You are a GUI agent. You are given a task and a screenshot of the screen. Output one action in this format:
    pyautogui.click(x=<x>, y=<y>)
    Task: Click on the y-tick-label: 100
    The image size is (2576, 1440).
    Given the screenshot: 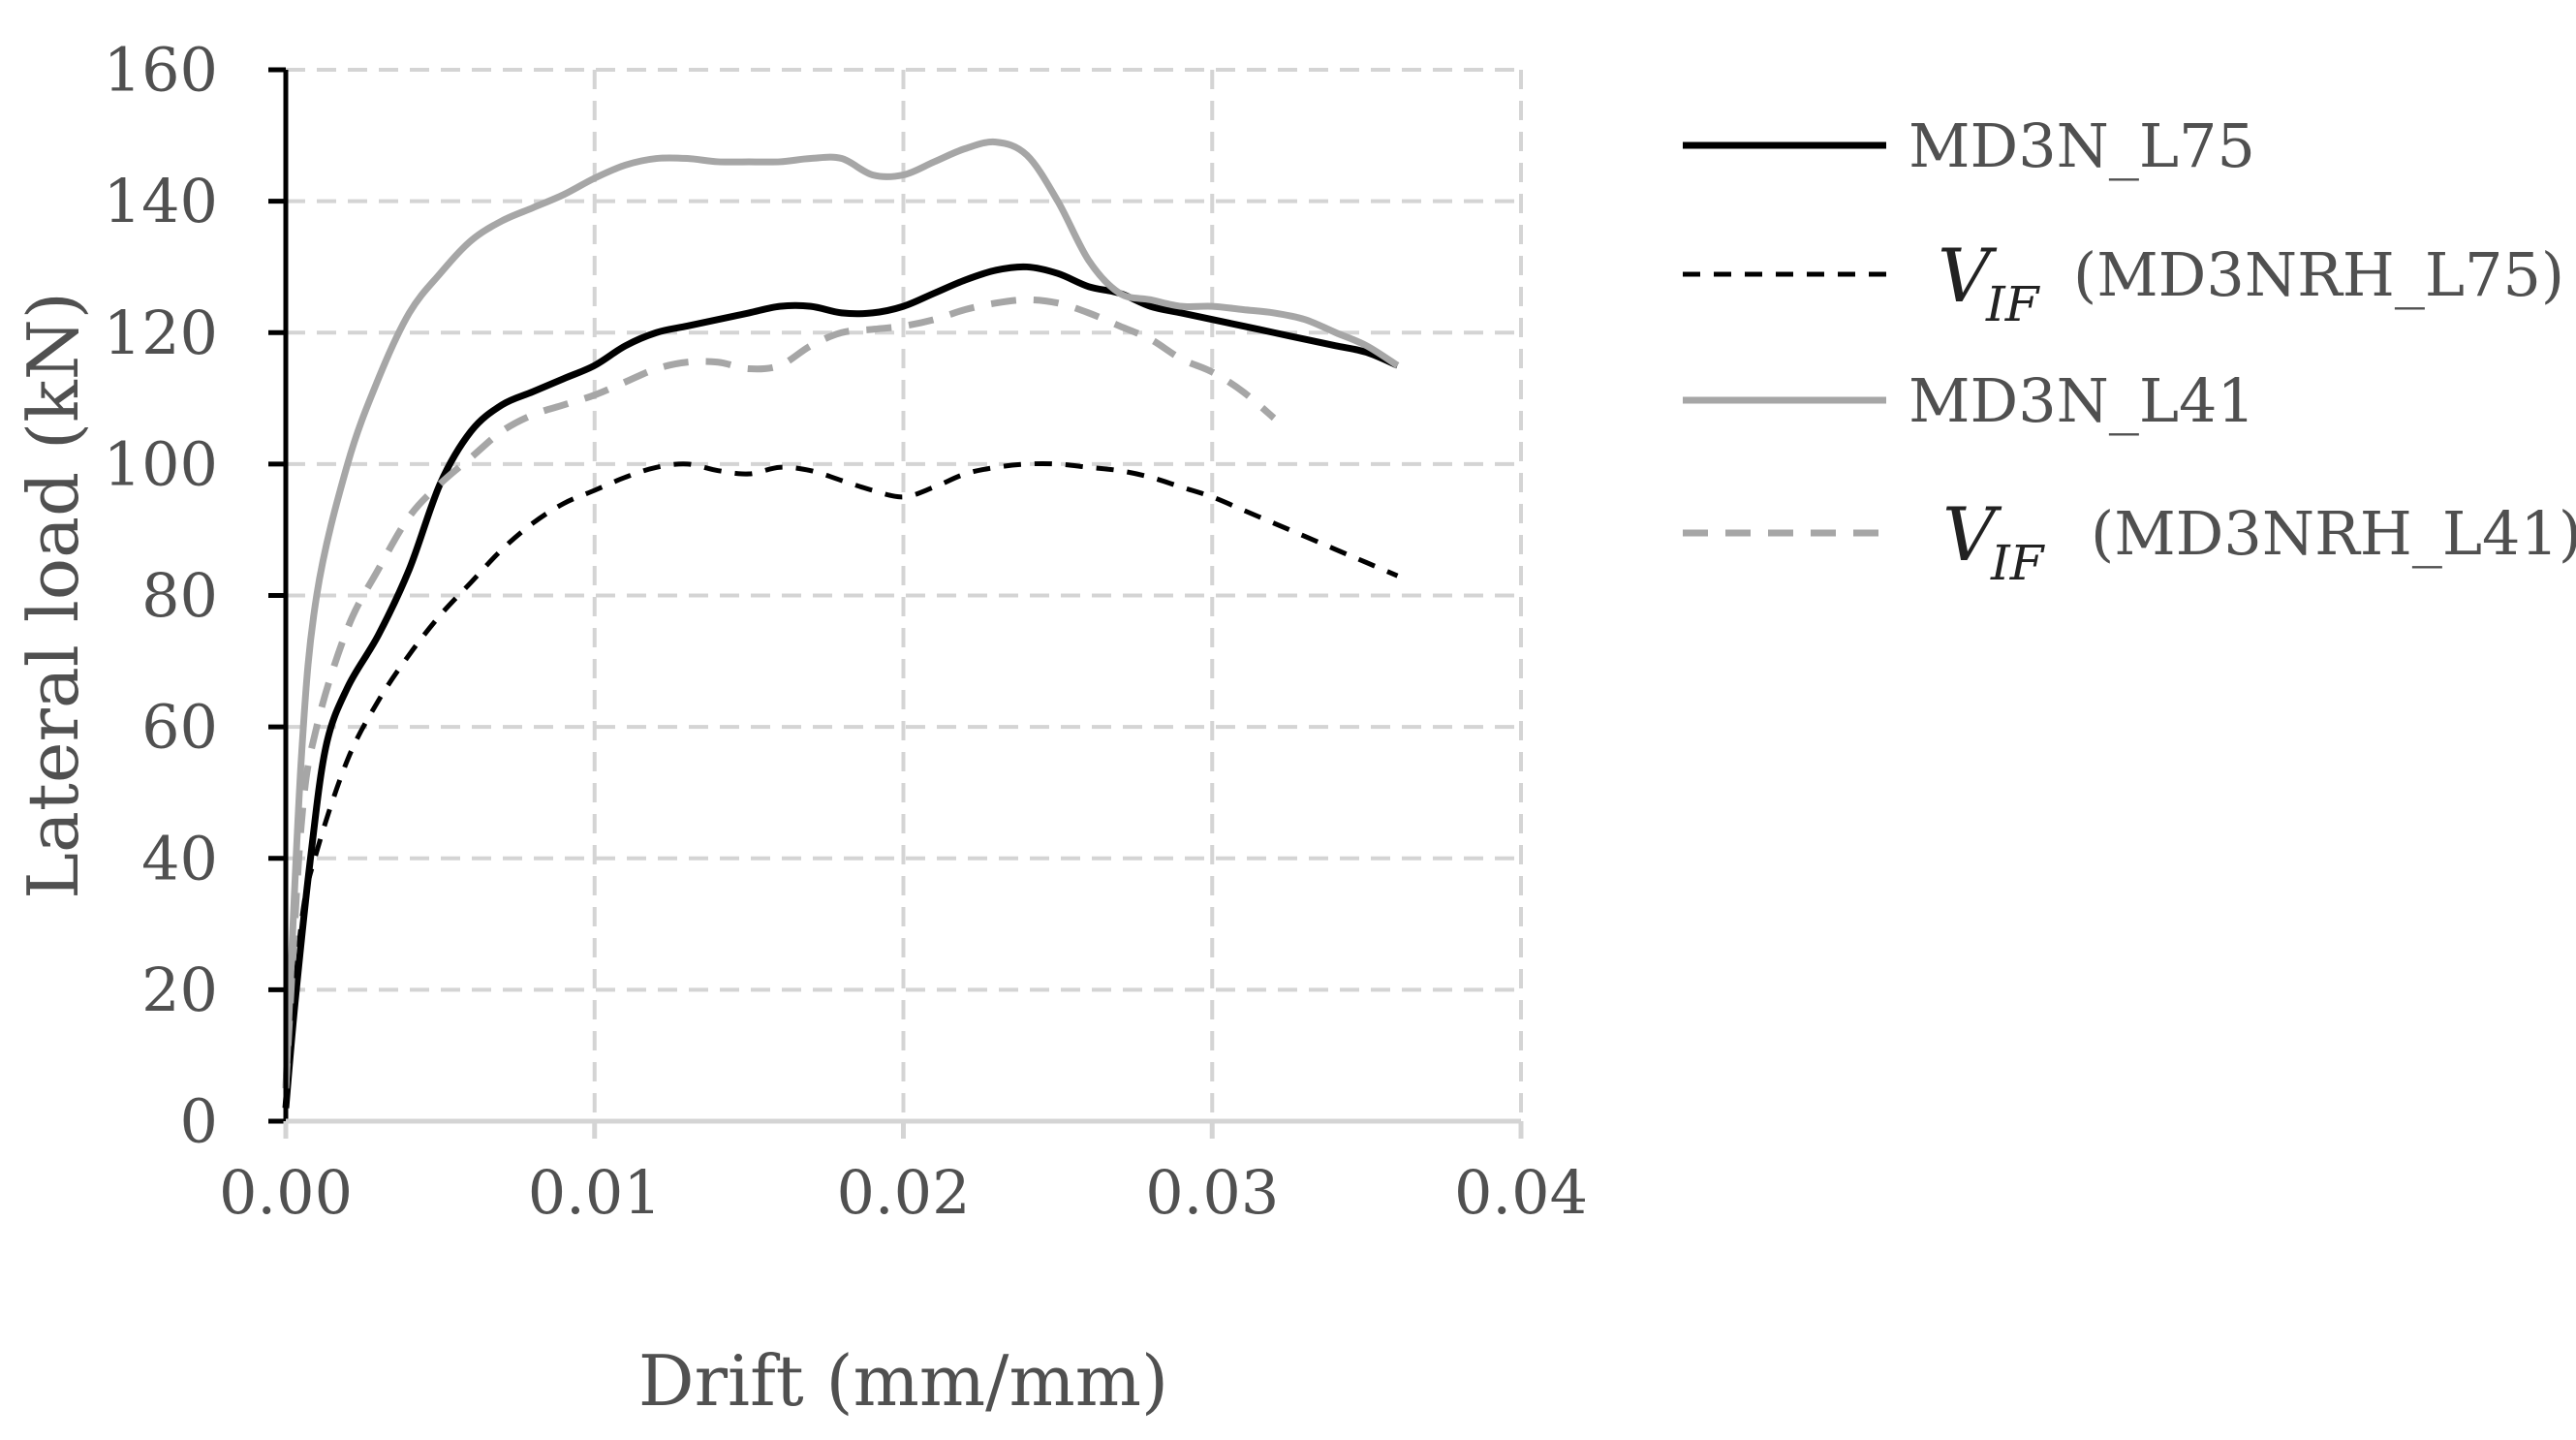 What is the action you would take?
    pyautogui.click(x=161, y=464)
    